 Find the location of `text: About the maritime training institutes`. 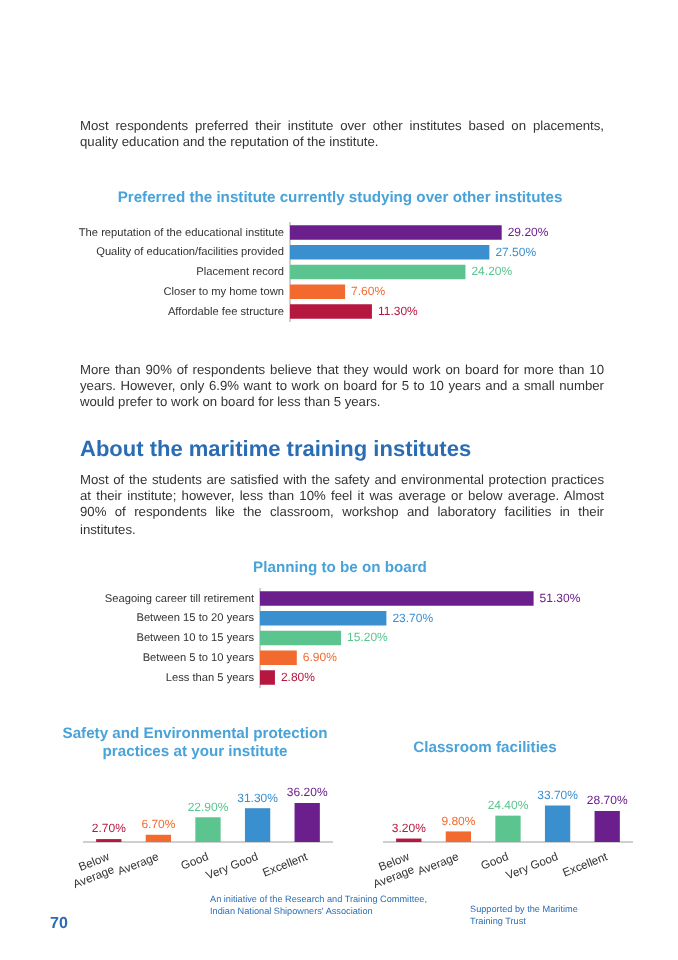

text: About the maritime training institutes is located at coordinates (277, 450).